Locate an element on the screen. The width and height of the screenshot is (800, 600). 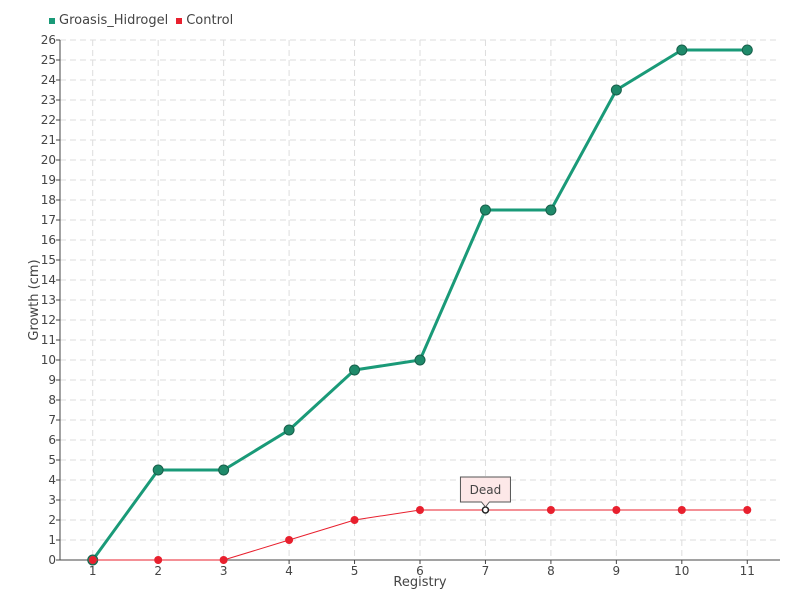
y-tick-label: 16 is located at coordinates (48, 240).